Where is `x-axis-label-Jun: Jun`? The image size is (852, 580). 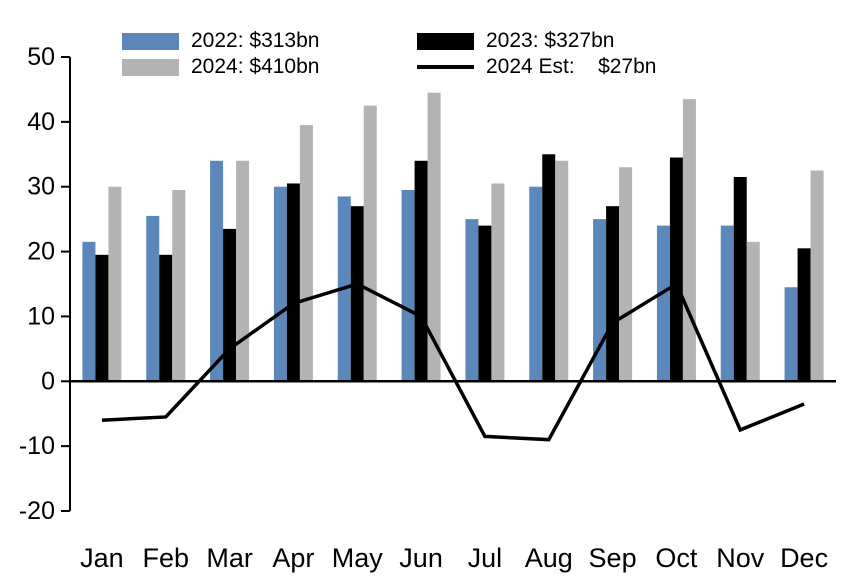 x-axis-label-Jun: Jun is located at coordinates (421, 558).